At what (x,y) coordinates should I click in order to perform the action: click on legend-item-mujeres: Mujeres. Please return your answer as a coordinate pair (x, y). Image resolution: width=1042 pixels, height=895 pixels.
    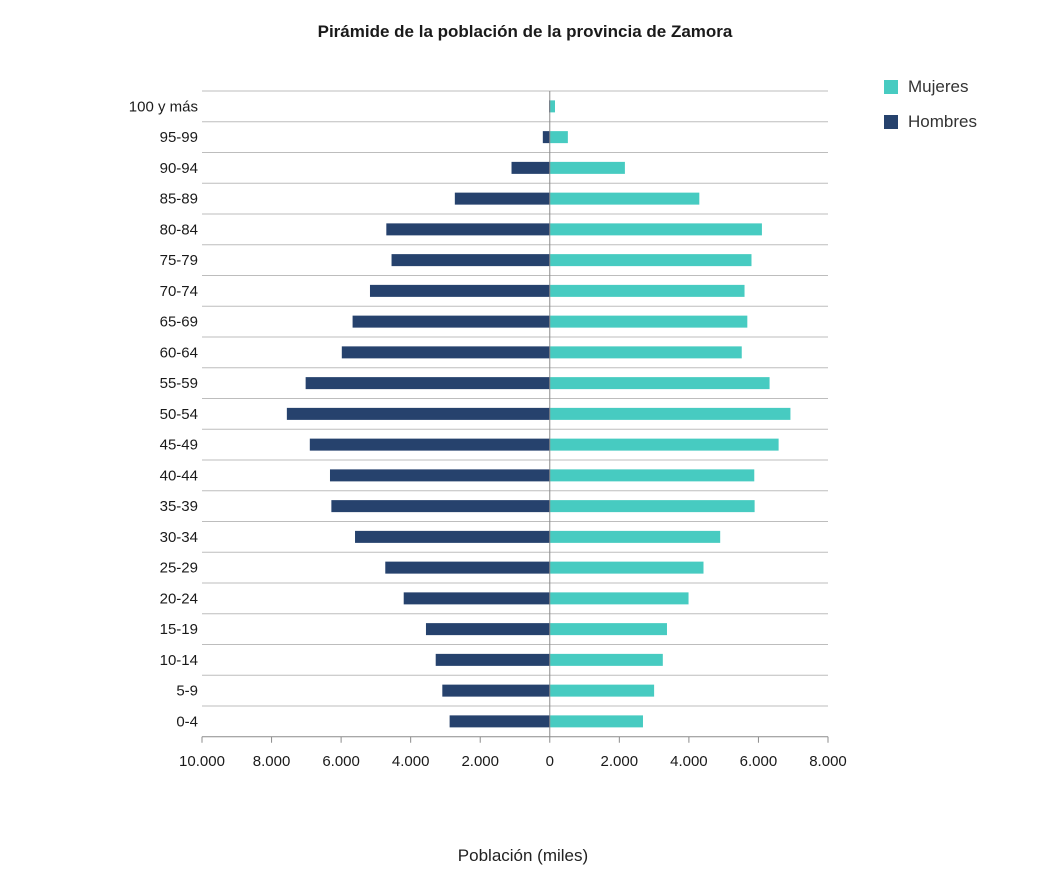
    Looking at the image, I should click on (926, 87).